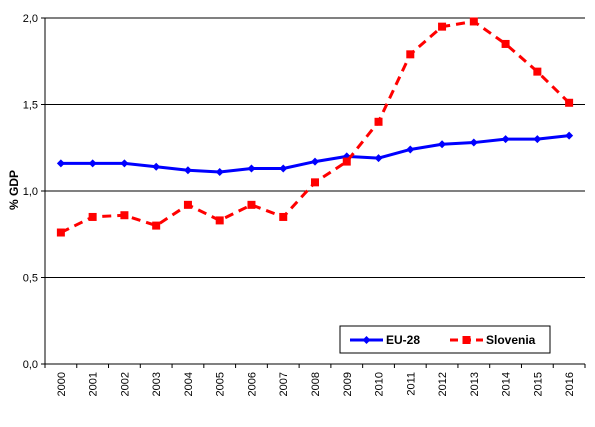  Describe the element at coordinates (443, 384) in the screenshot. I see `x-tick-label: 2012` at that location.